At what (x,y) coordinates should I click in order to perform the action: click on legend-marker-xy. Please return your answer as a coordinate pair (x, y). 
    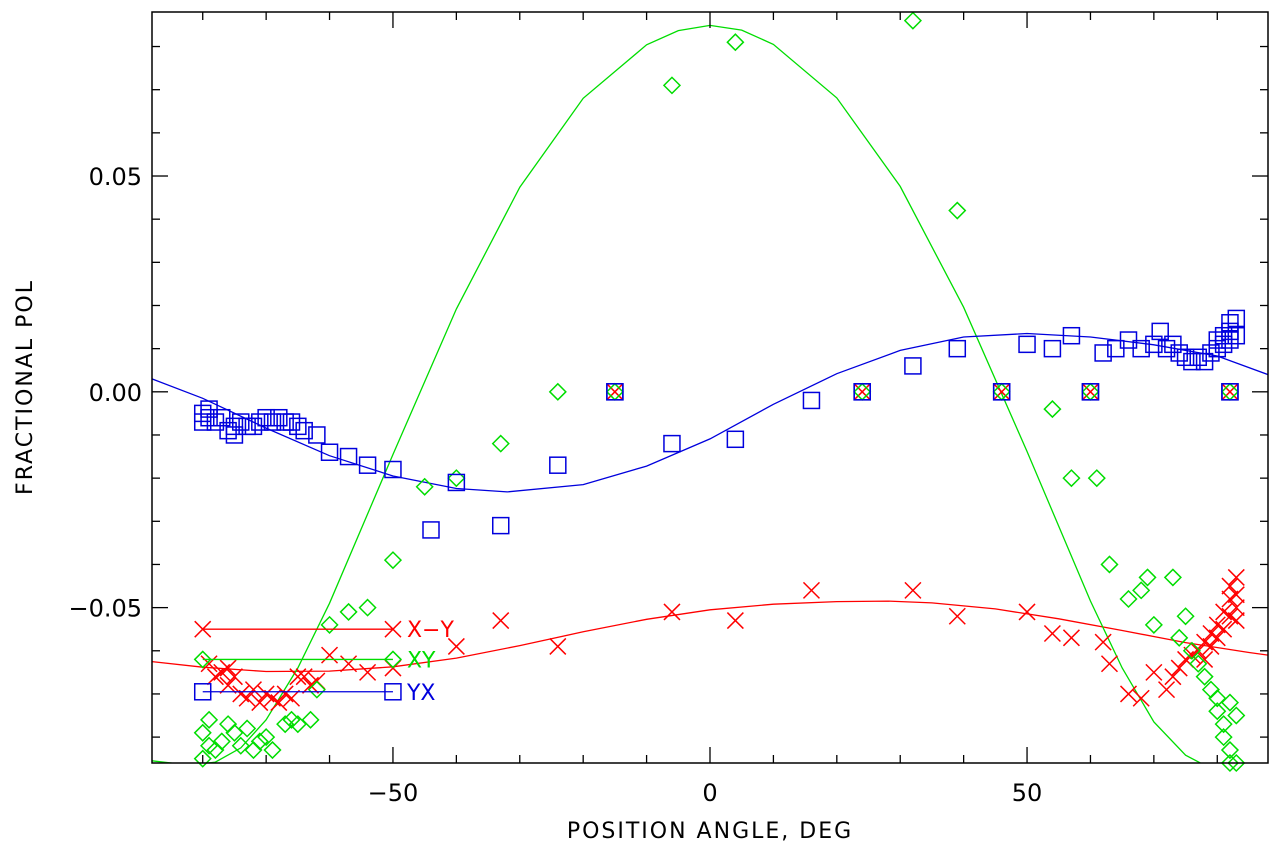
    Looking at the image, I should click on (202, 659).